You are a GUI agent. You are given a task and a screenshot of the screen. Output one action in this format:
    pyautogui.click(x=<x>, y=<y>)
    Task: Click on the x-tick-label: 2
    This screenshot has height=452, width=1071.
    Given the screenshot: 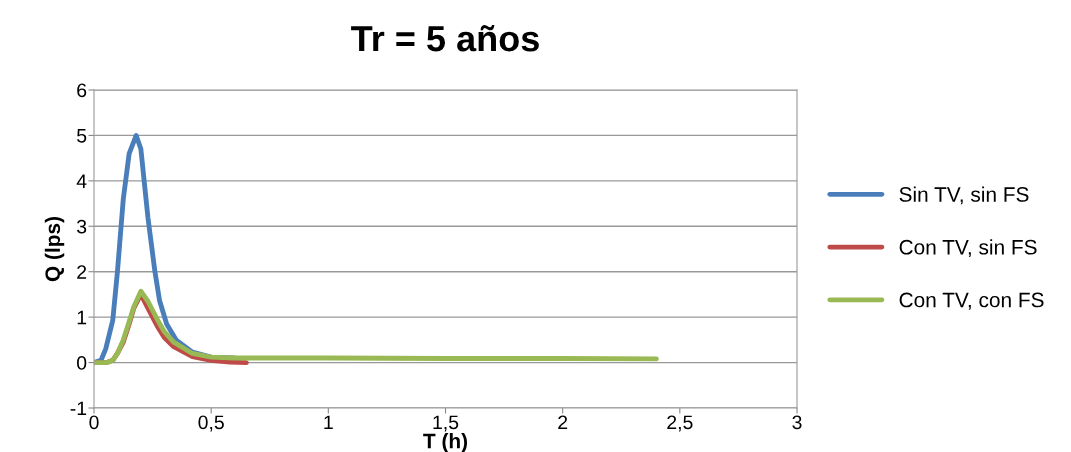 What is the action you would take?
    pyautogui.click(x=563, y=422)
    